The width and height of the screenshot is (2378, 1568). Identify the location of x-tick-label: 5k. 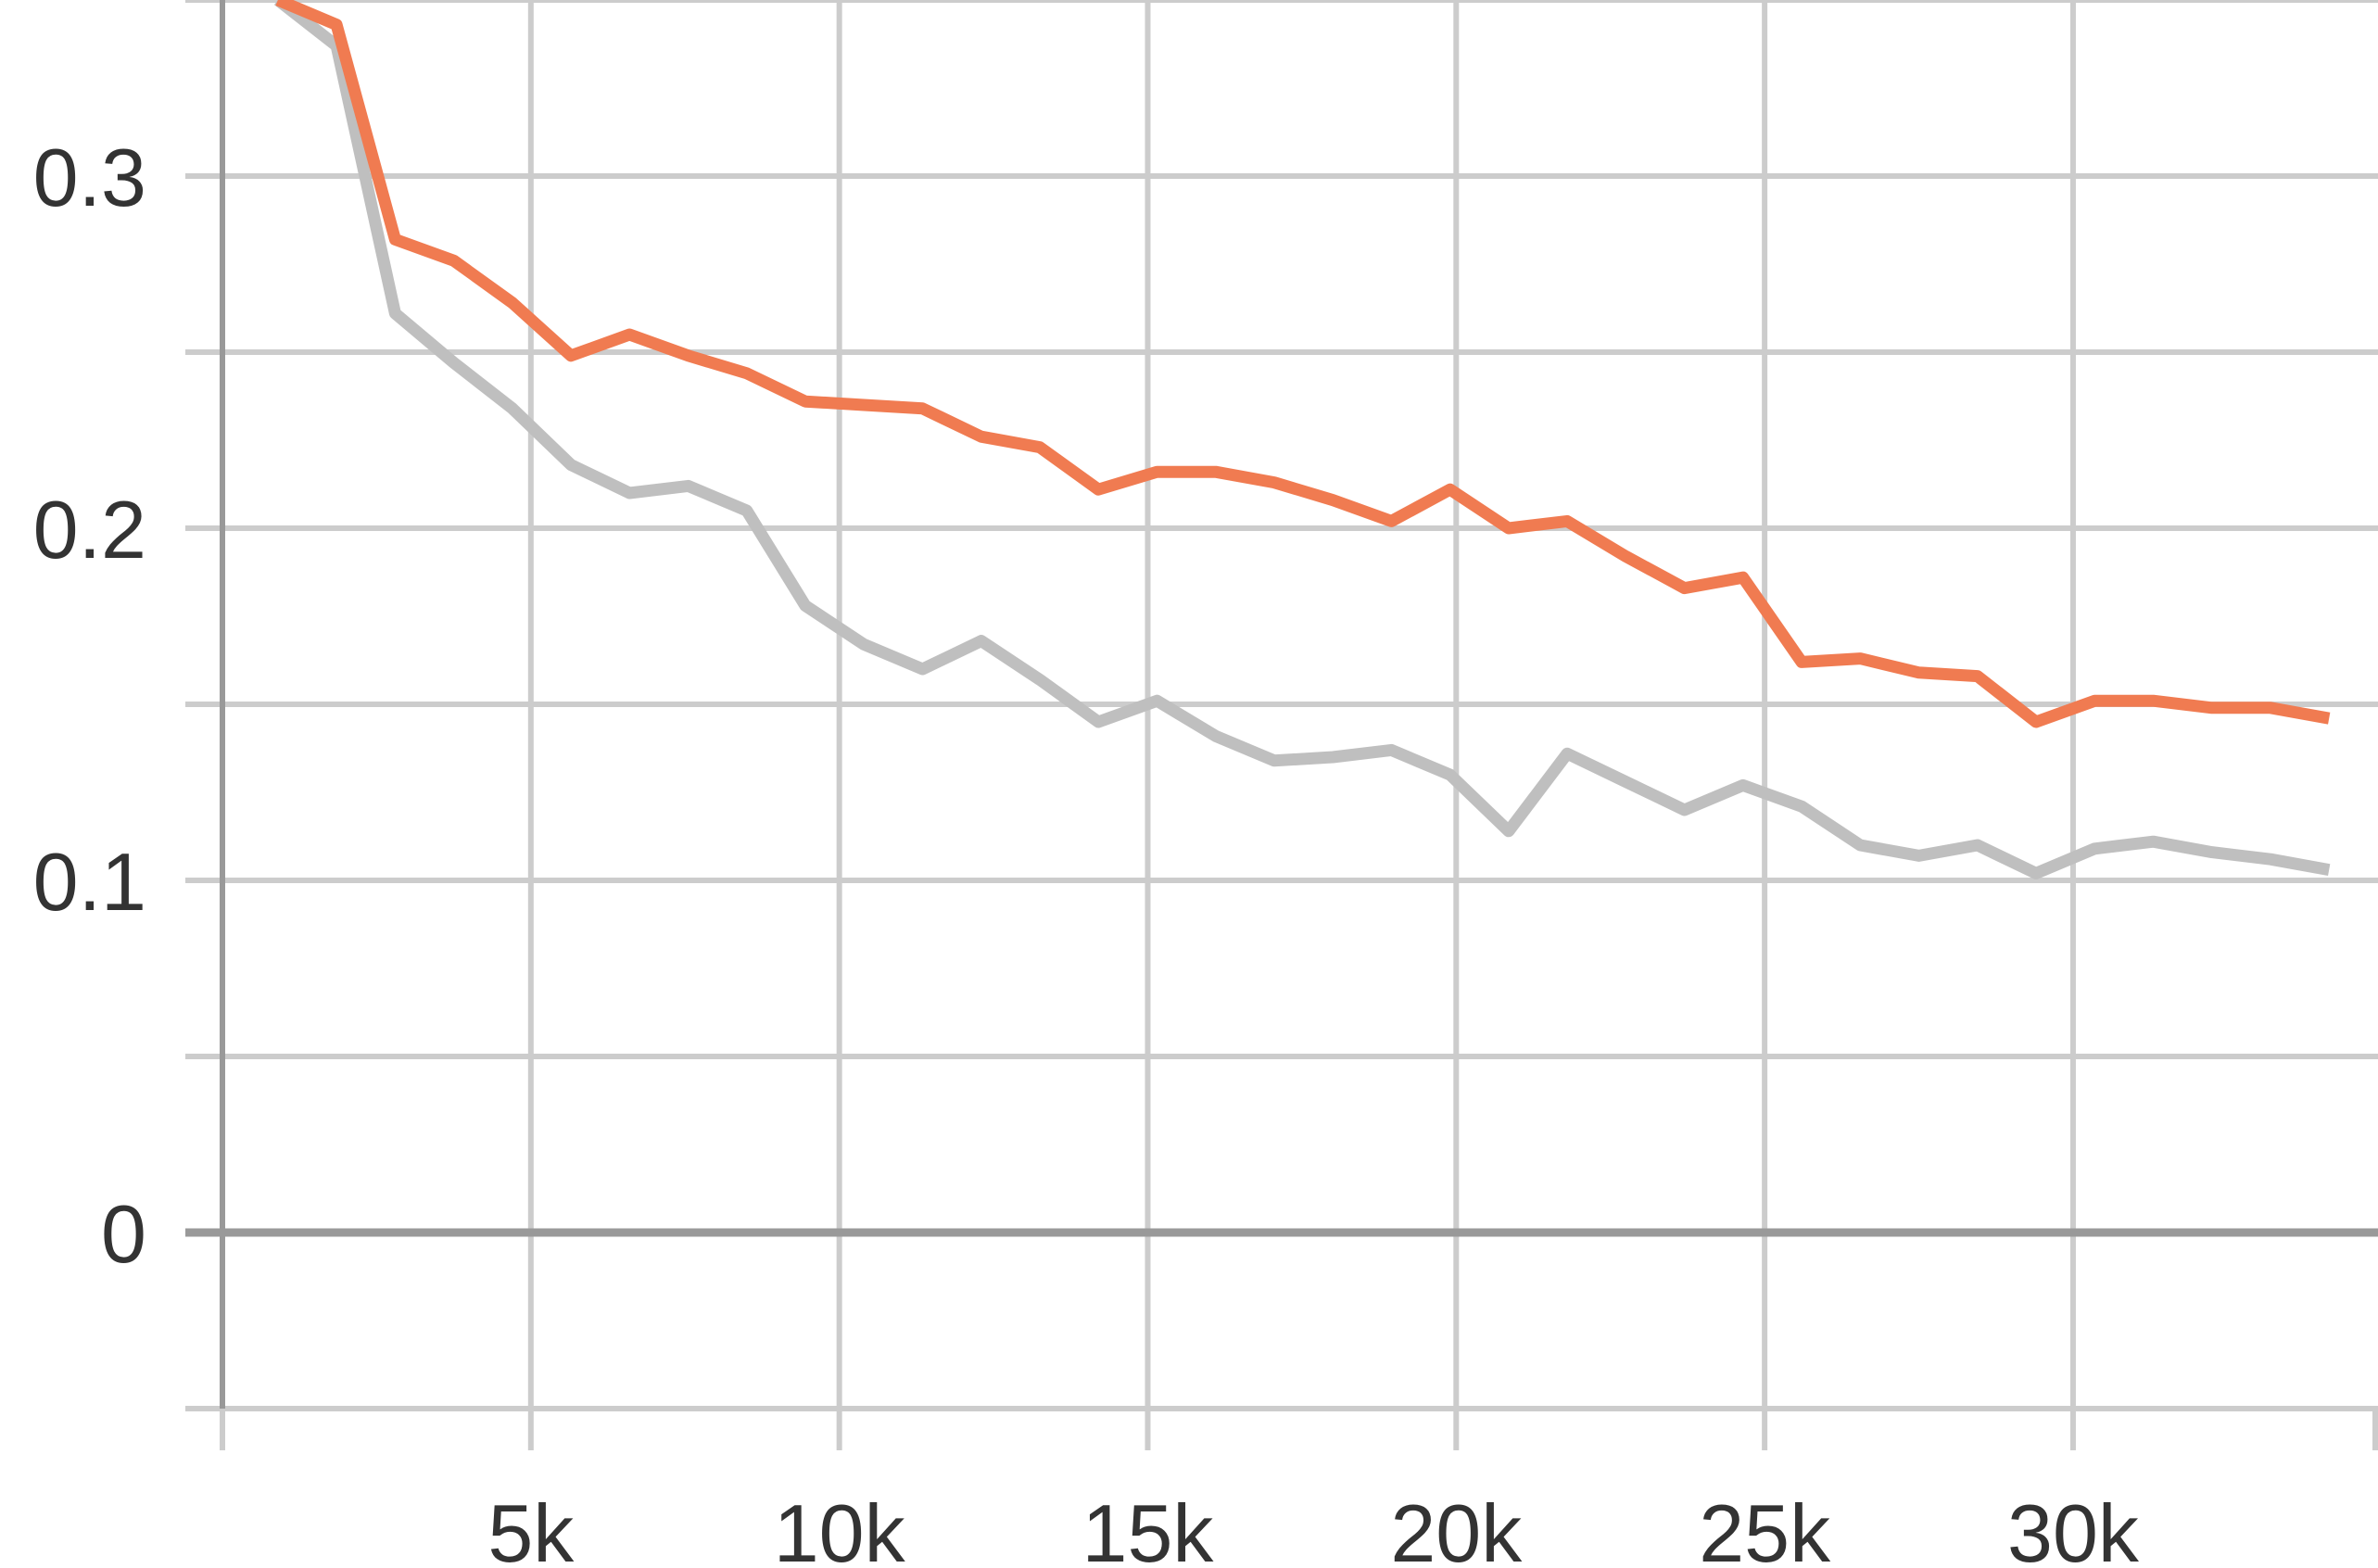
(531, 1527).